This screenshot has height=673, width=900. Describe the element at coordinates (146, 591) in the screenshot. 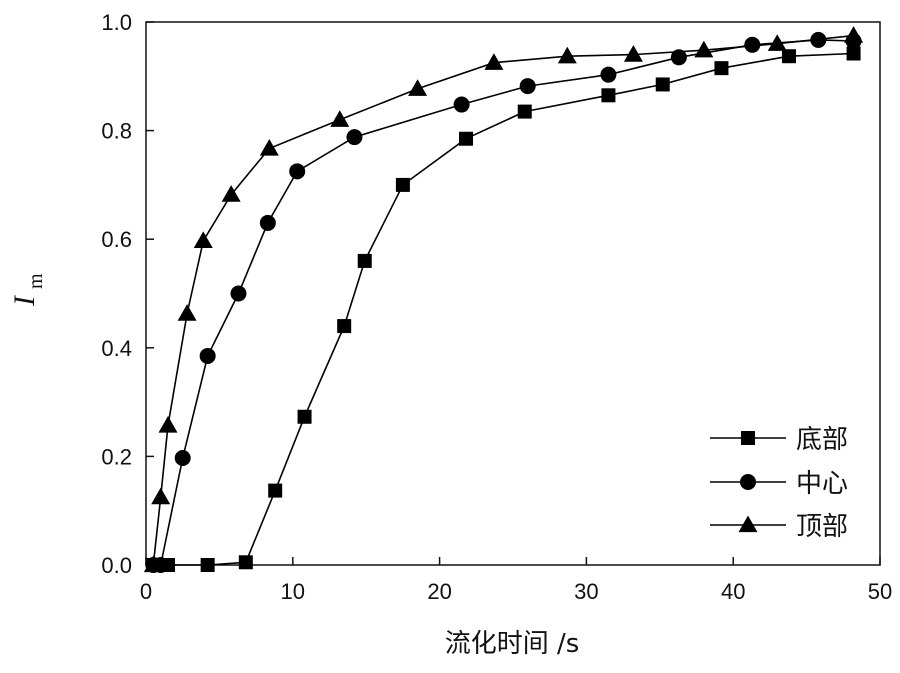

I see `x-tick-label: 0` at that location.